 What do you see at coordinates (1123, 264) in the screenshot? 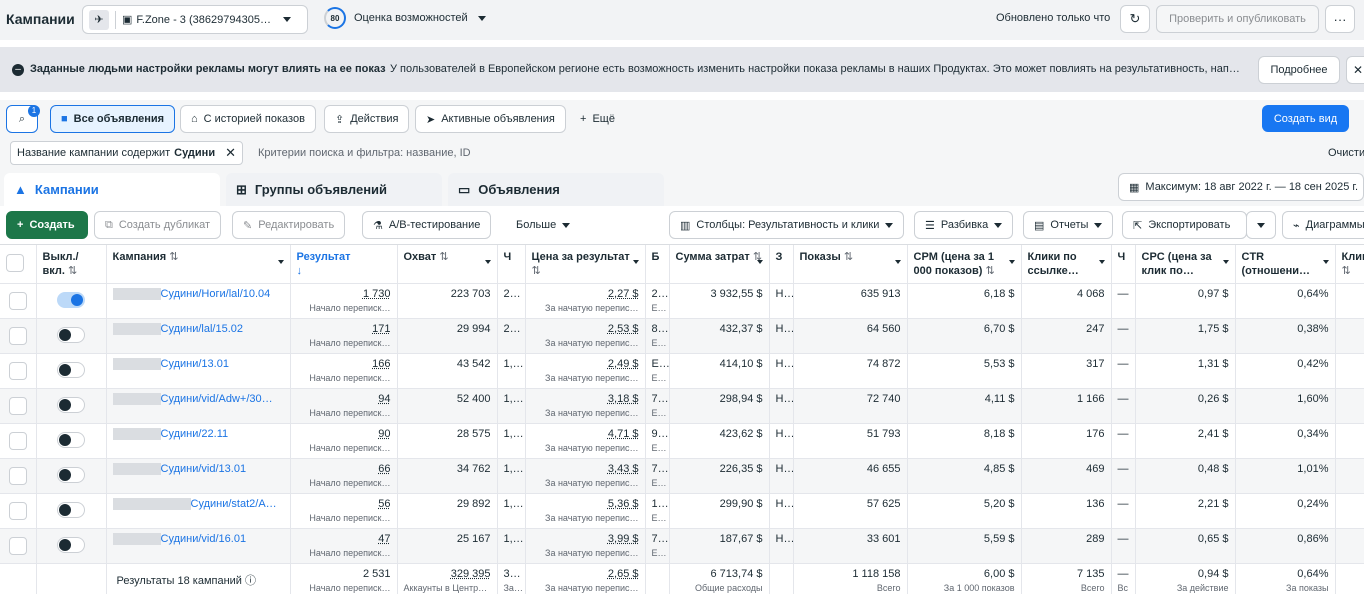
I see `header-extra: Ч` at bounding box center [1123, 264].